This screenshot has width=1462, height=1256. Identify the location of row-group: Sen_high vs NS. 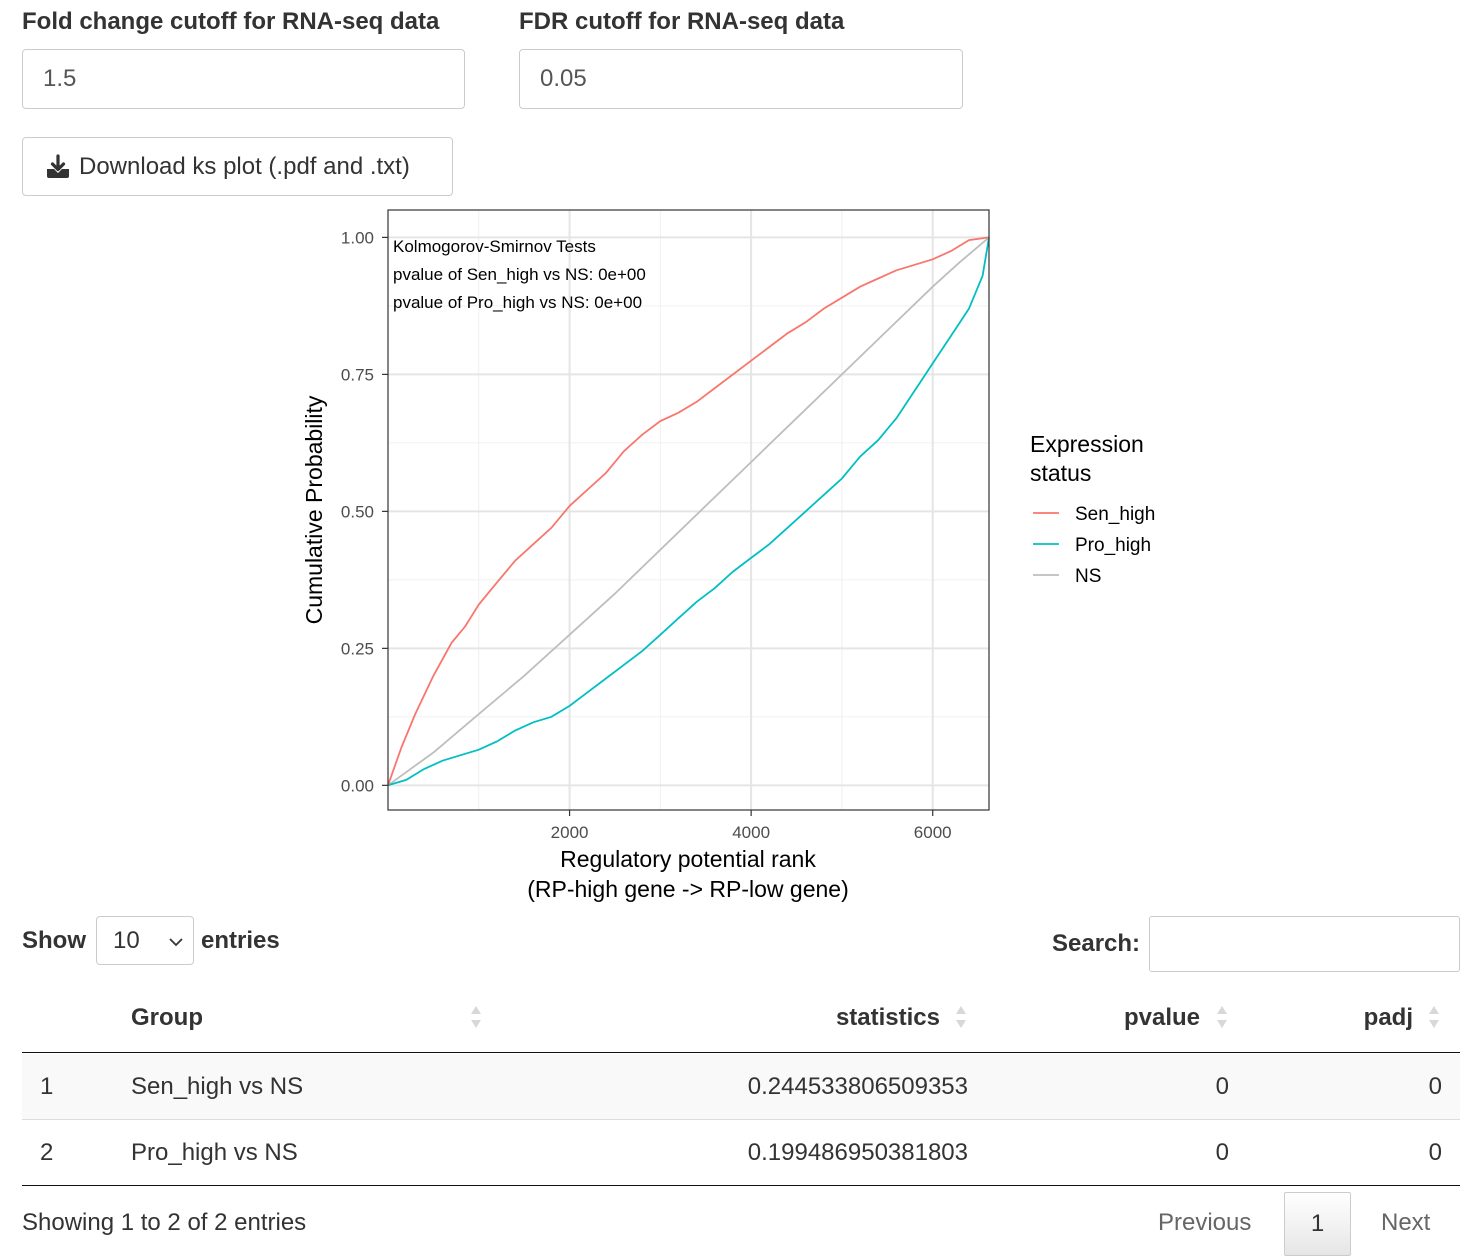
(217, 1086).